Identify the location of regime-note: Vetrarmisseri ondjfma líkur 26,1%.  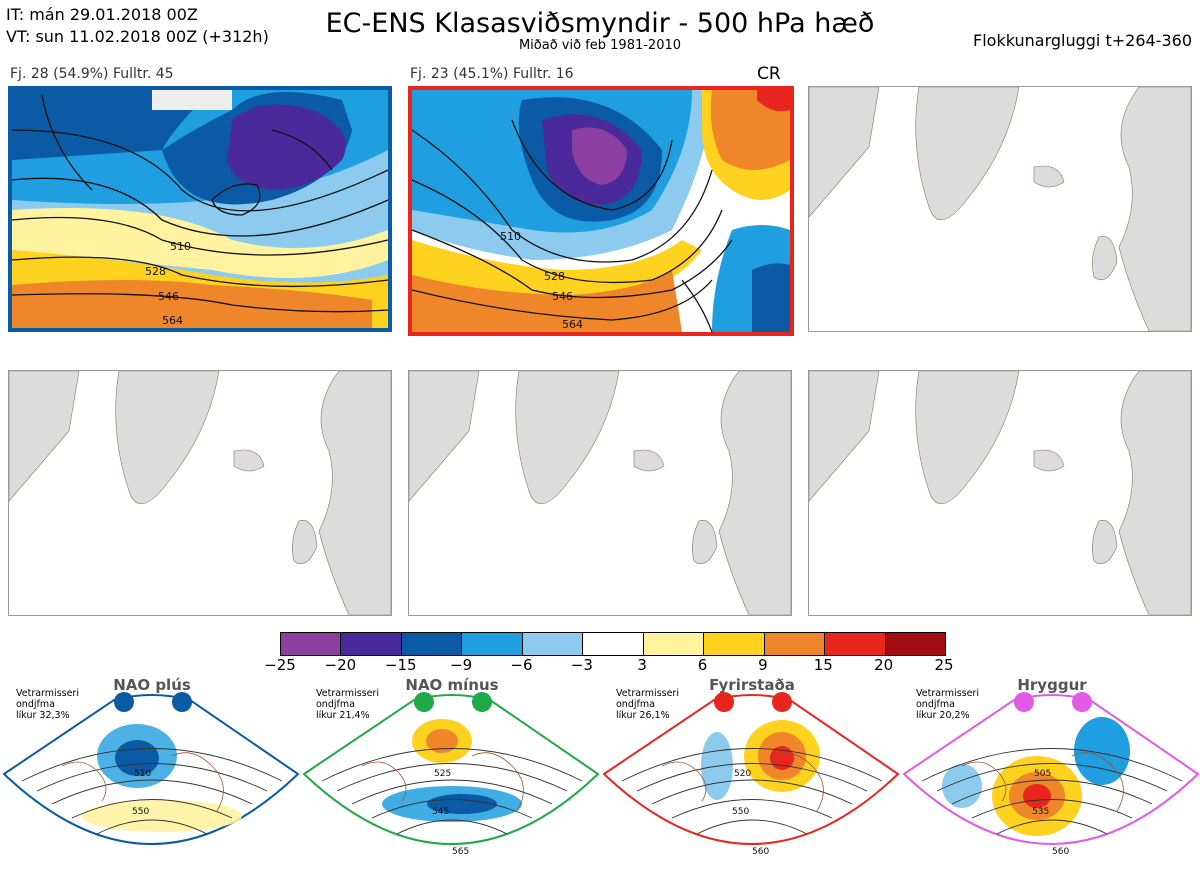
(647, 704).